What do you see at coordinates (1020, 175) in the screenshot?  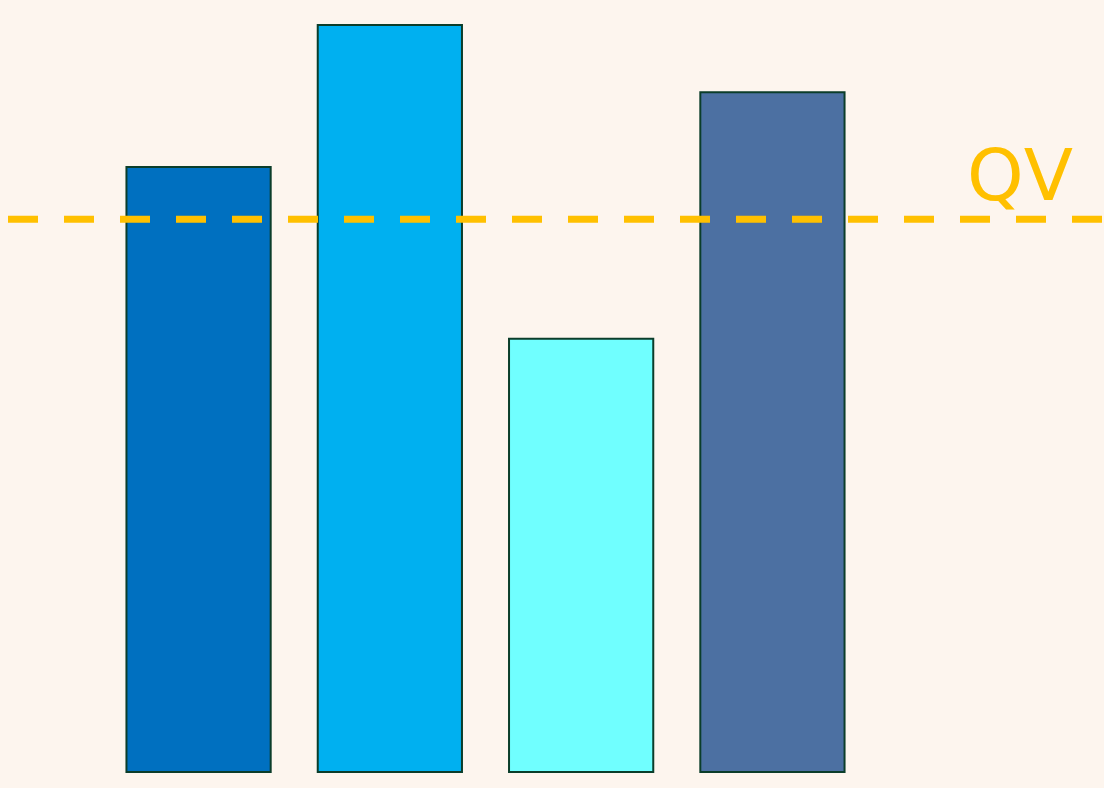 I see `ref-line-label: QV` at bounding box center [1020, 175].